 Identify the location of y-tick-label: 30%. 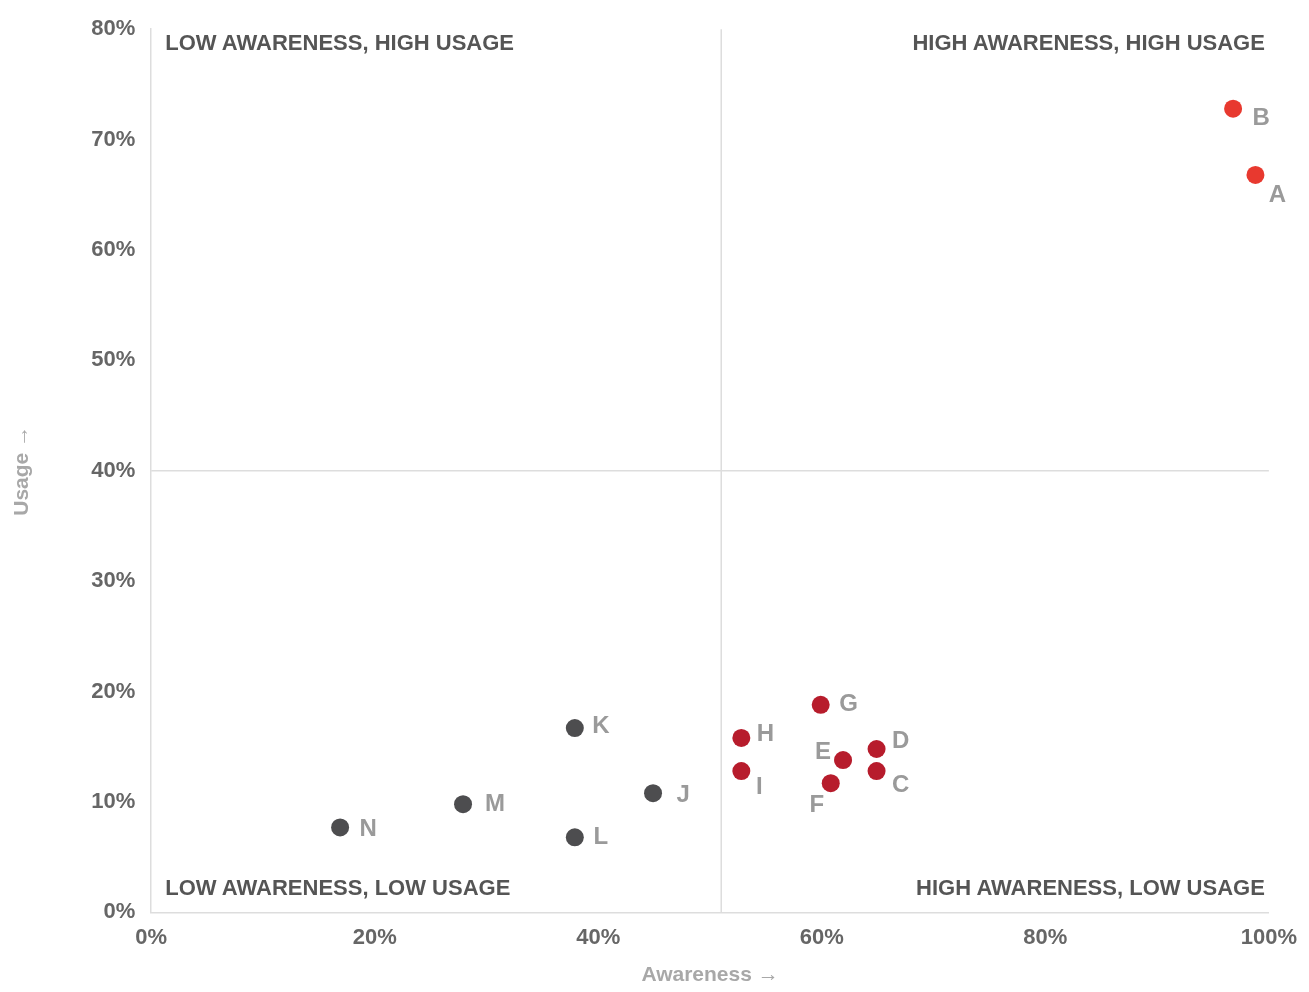
(113, 580).